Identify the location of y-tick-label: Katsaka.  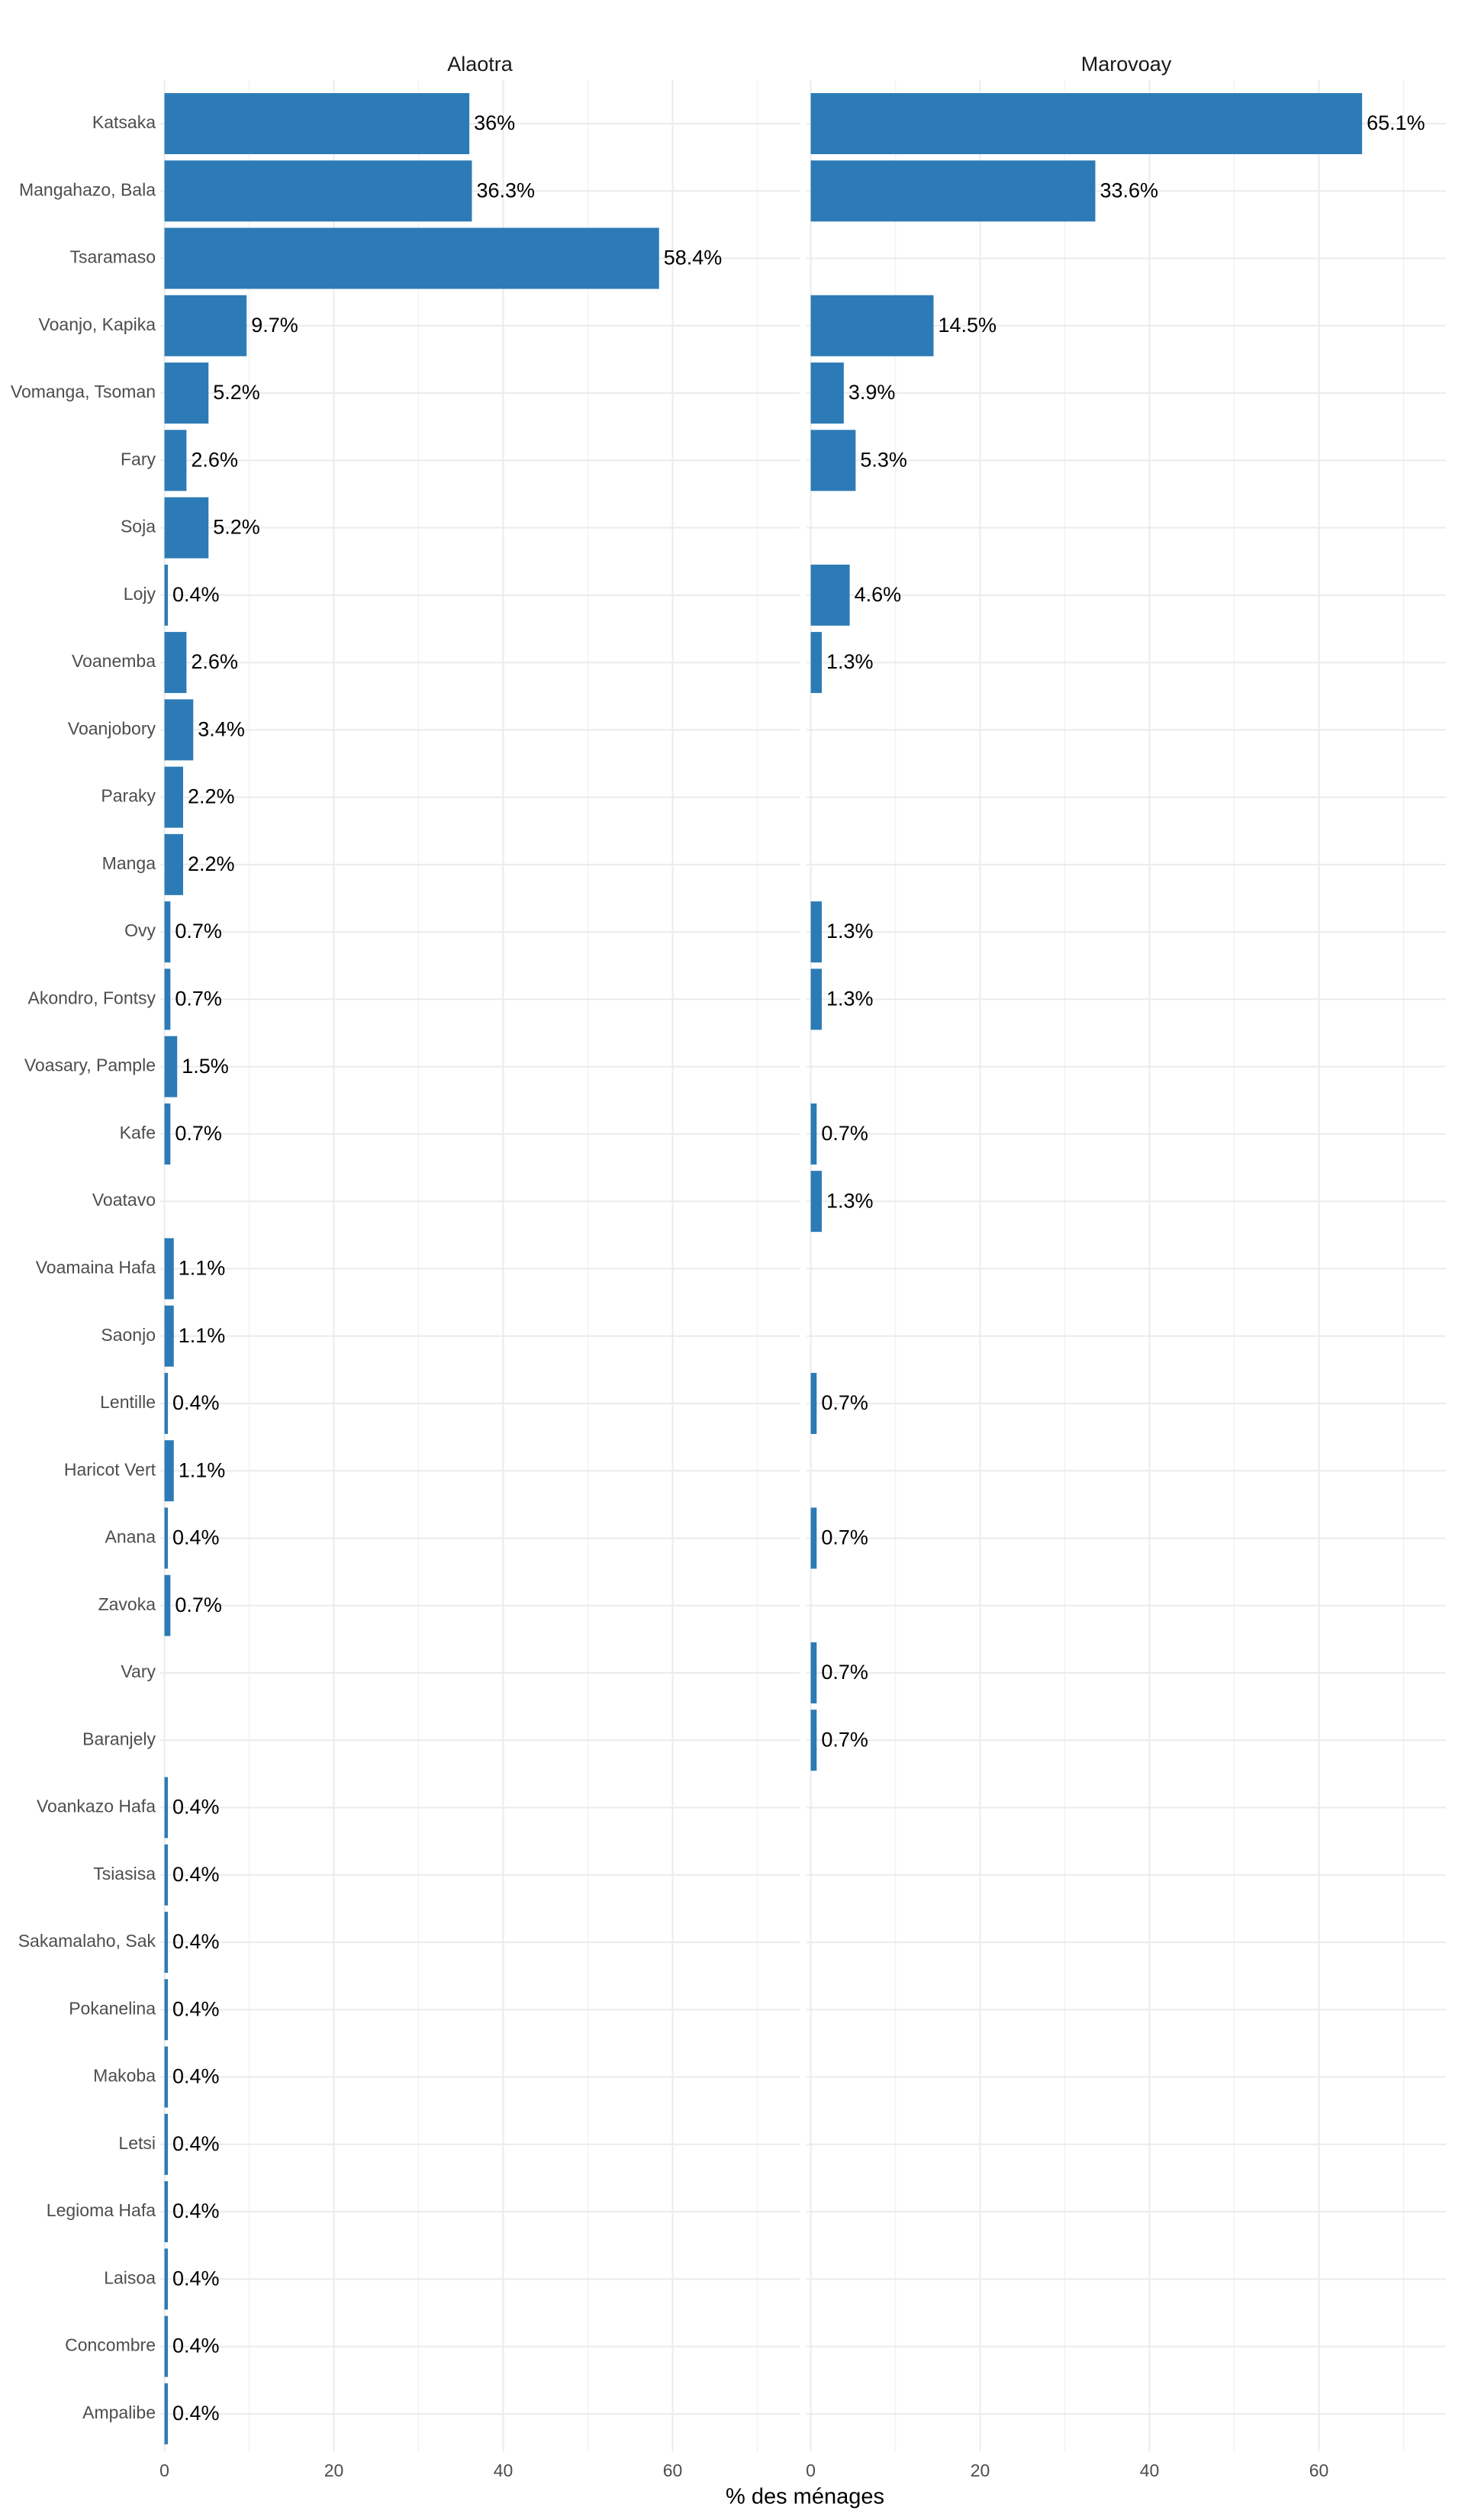
(124, 122).